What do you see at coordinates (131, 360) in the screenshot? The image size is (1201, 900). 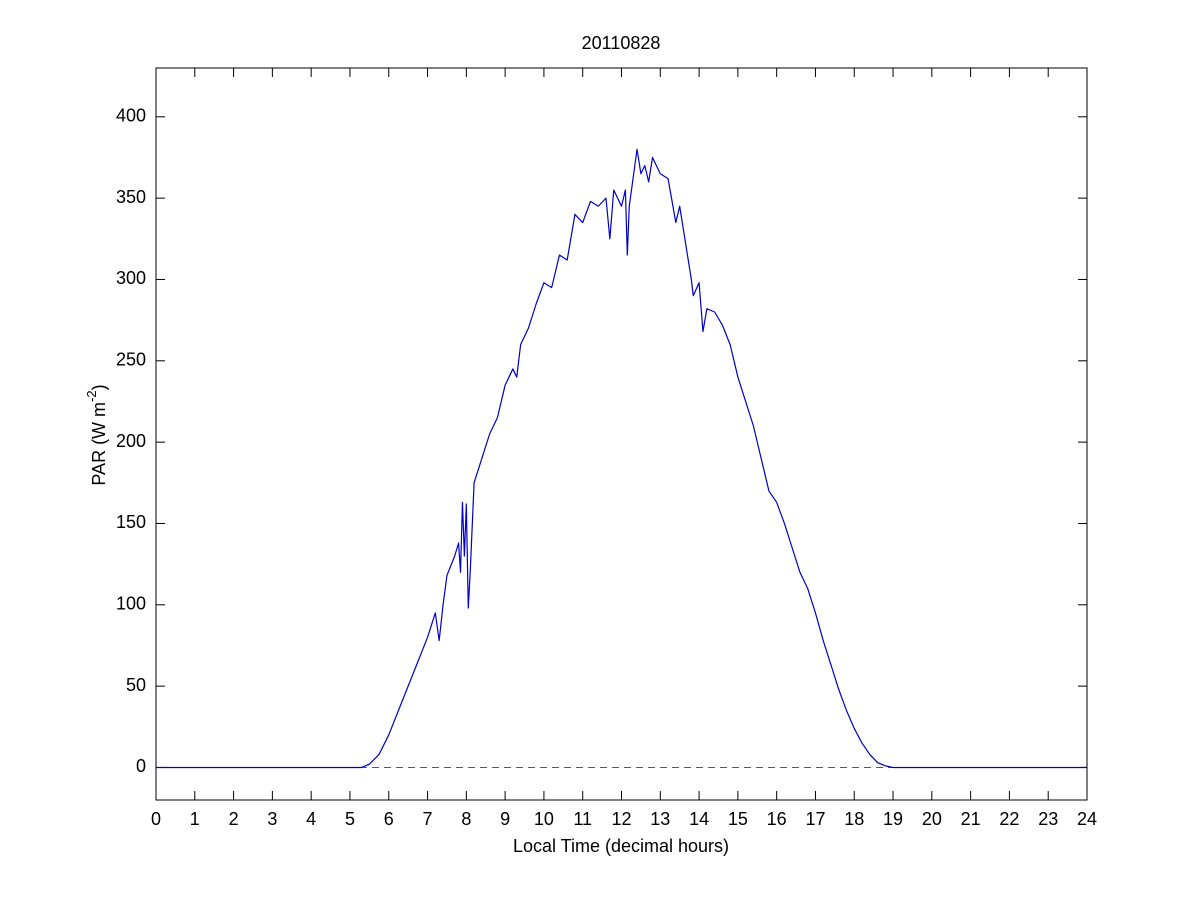 I see `y-tick-label: 250` at bounding box center [131, 360].